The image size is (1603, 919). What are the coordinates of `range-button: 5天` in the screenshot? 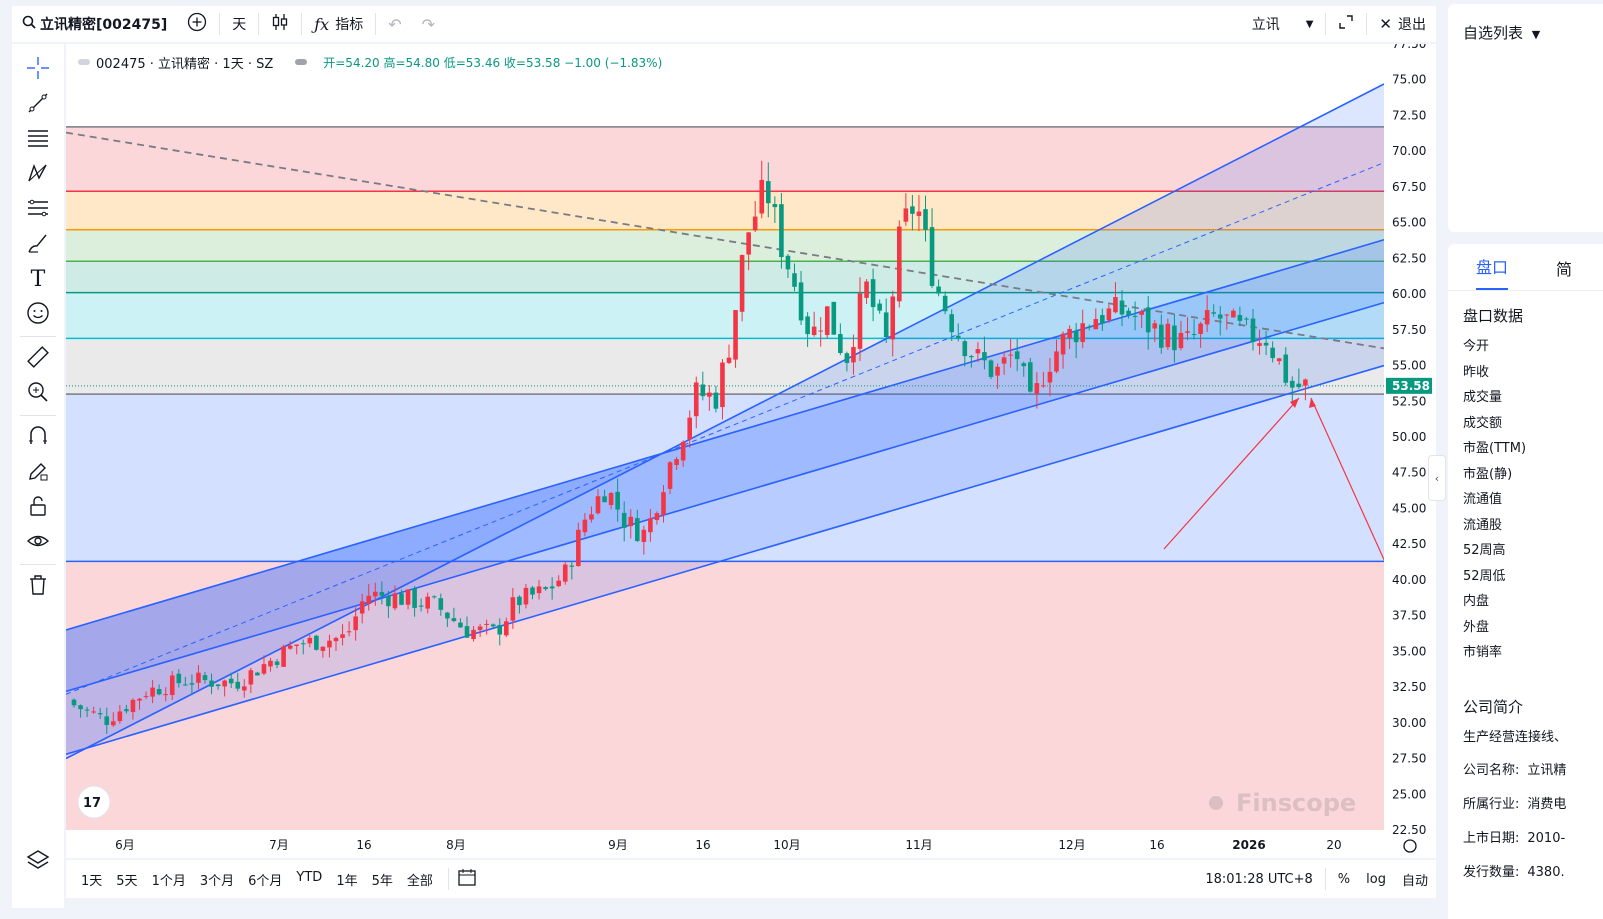 It's located at (127, 881).